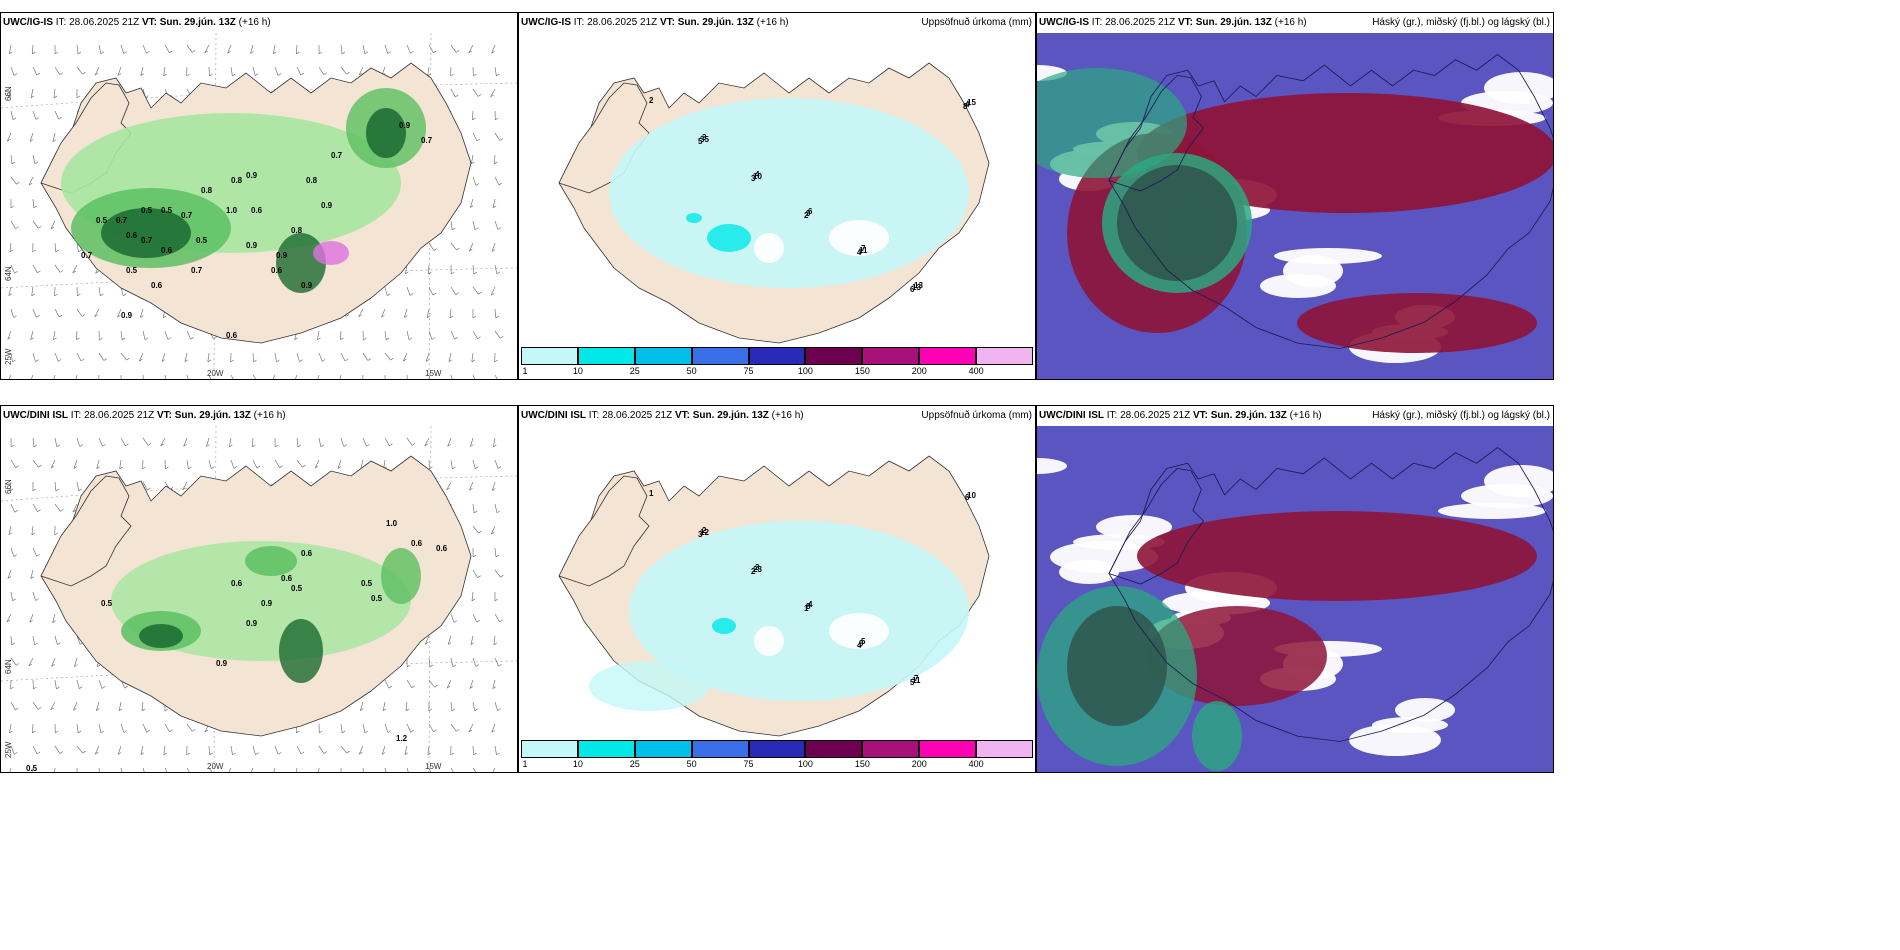 The width and height of the screenshot is (1900, 950). I want to click on value-label: 12, so click(704, 532).